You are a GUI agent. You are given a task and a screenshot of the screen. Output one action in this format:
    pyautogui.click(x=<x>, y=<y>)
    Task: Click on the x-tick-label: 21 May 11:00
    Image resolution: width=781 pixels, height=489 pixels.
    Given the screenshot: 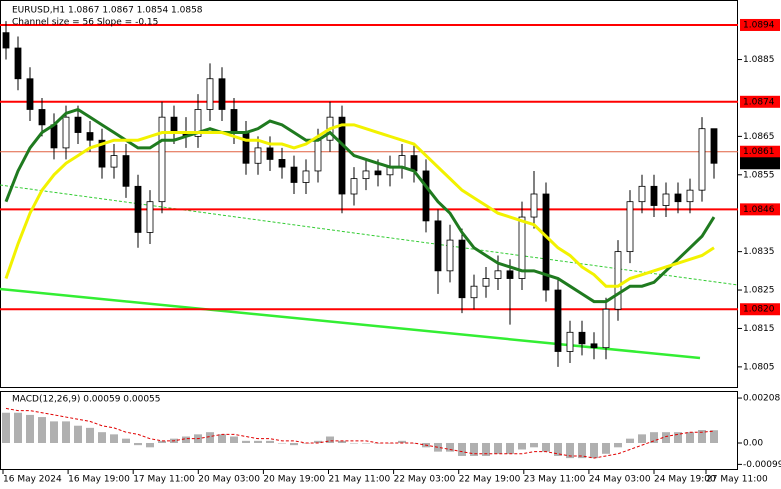 What is the action you would take?
    pyautogui.click(x=360, y=480)
    